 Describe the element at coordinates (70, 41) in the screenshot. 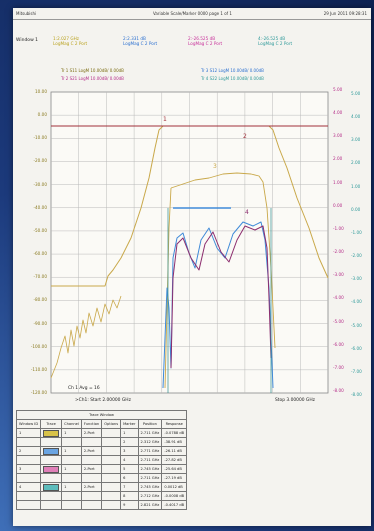

I see `marker-readout-1: 1:2.027 GHz LogMag C 2 Port` at that location.